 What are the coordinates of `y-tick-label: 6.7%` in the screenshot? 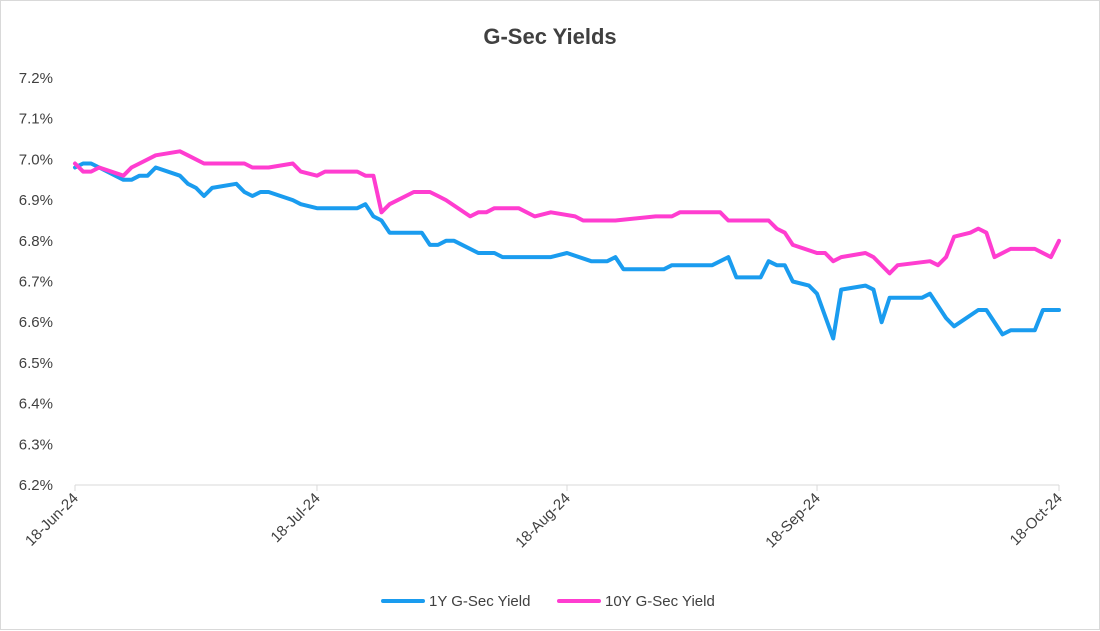 It's located at (36, 282).